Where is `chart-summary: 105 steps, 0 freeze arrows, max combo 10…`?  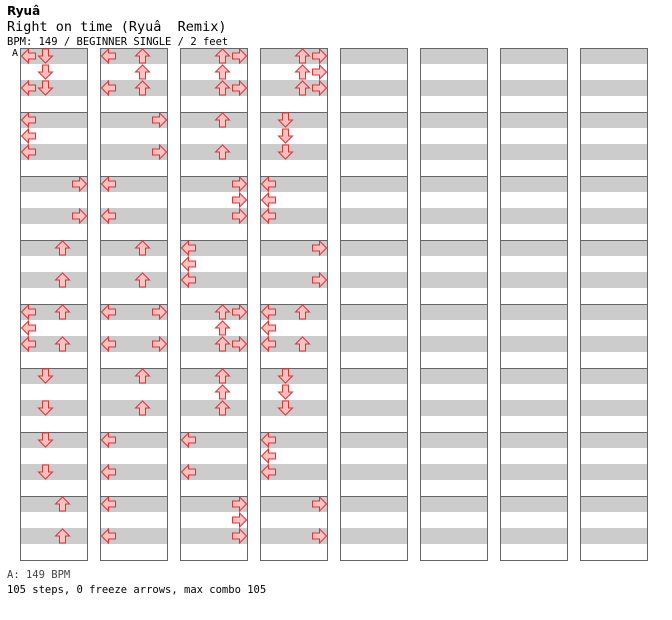
chart-summary: 105 steps, 0 freeze arrows, max combo 10… is located at coordinates (137, 590).